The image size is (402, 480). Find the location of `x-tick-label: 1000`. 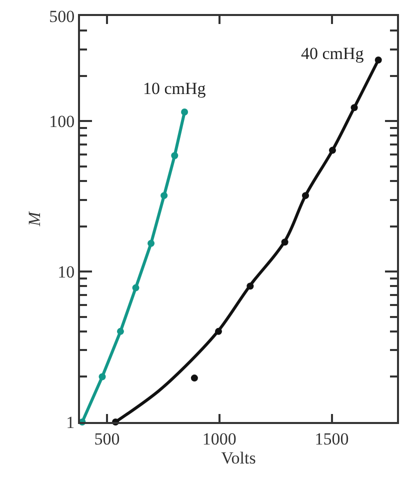

x-tick-label: 1000 is located at coordinates (219, 438).